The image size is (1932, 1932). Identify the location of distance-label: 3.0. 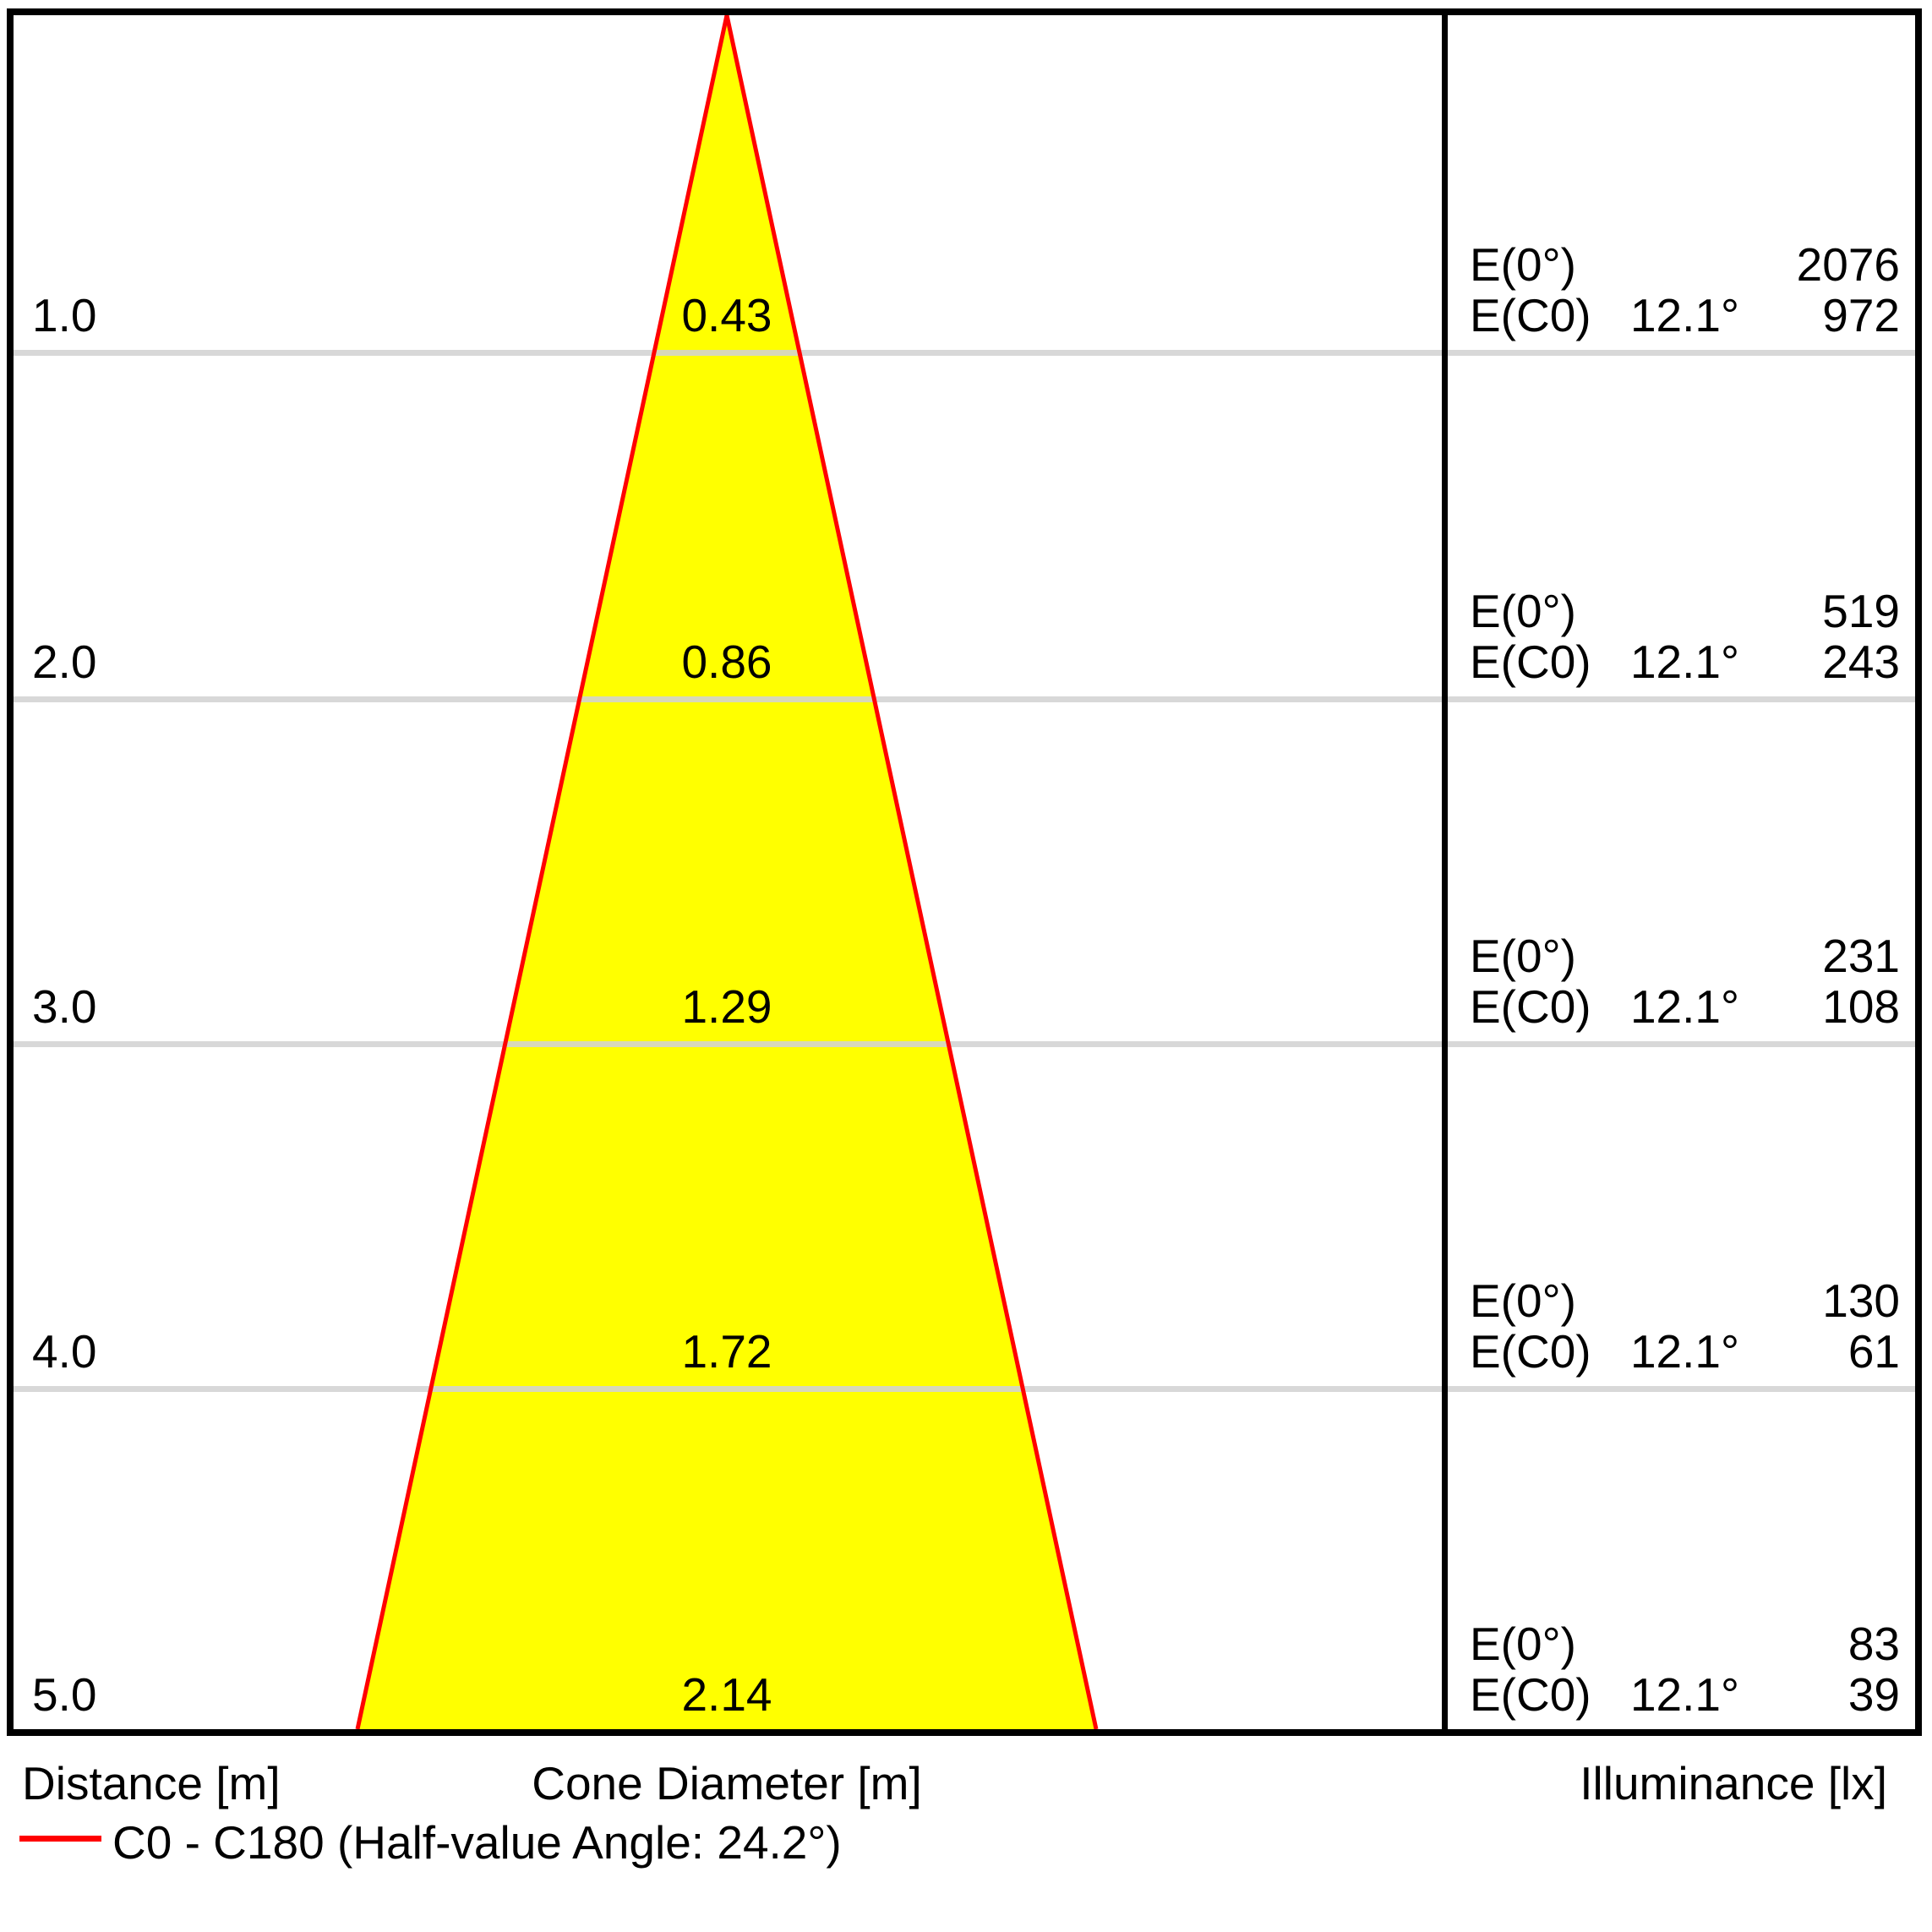
(64, 1006).